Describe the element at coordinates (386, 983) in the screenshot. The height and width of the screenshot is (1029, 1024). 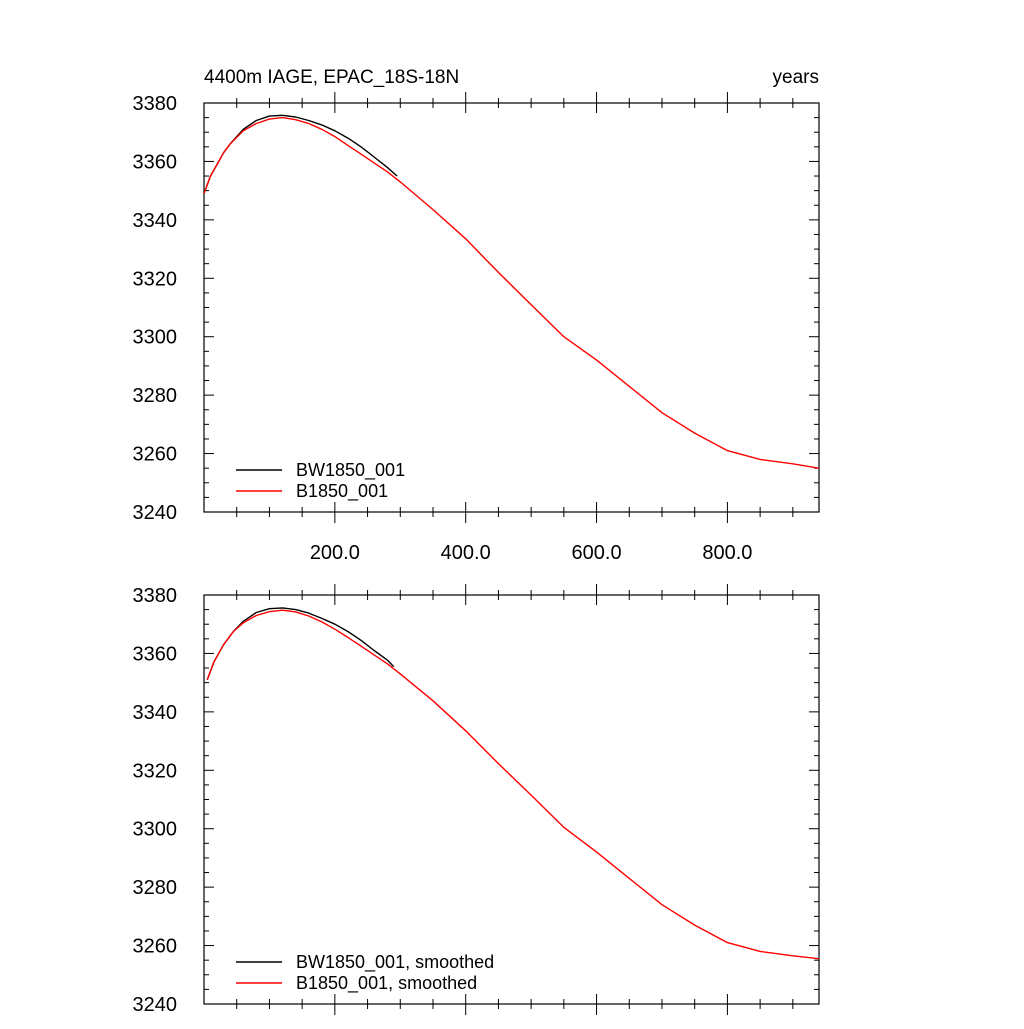
I see `legend-label-b1850-smoothed: B1850_001, smoothed` at that location.